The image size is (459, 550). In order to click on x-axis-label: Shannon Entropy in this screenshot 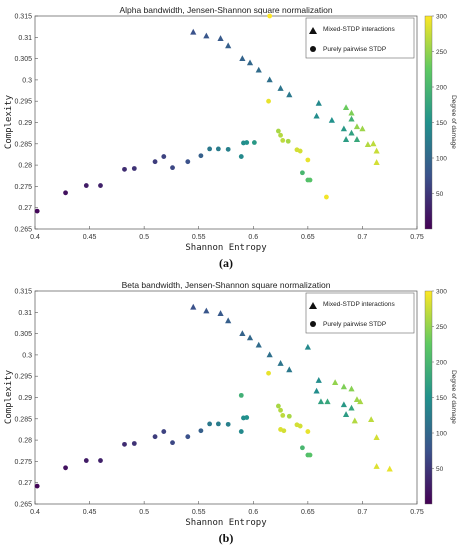, I will do `click(226, 523)`.